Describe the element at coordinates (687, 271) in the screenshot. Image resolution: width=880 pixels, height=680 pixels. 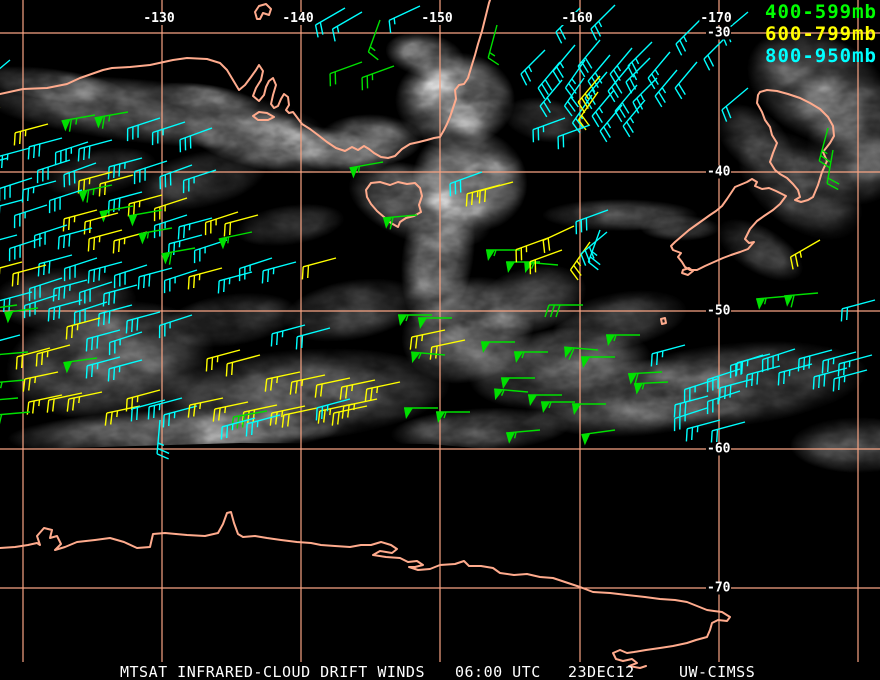
I see `coastline-stewart-island` at that location.